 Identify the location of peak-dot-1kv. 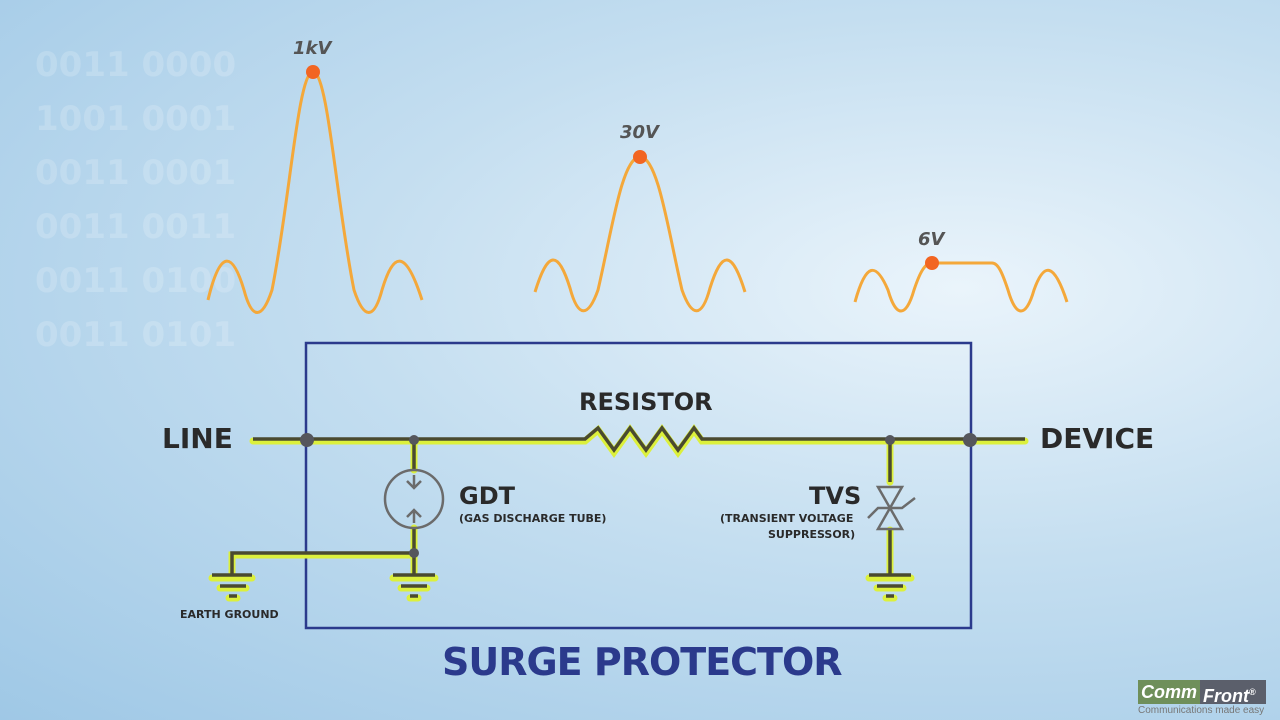
(313, 72).